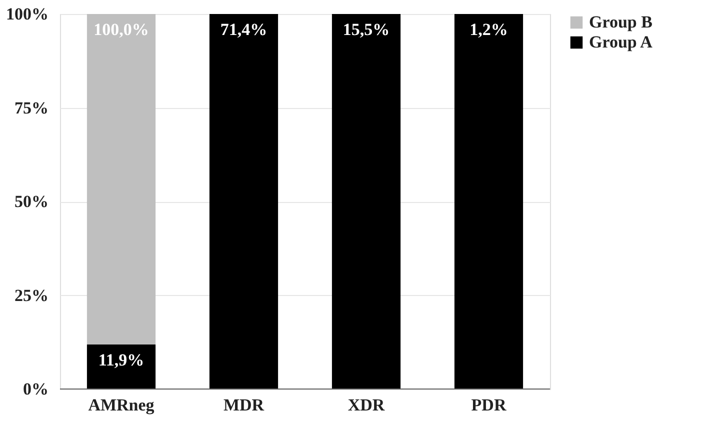 This screenshot has height=430, width=703. I want to click on y-tick-label: 25%, so click(31, 295).